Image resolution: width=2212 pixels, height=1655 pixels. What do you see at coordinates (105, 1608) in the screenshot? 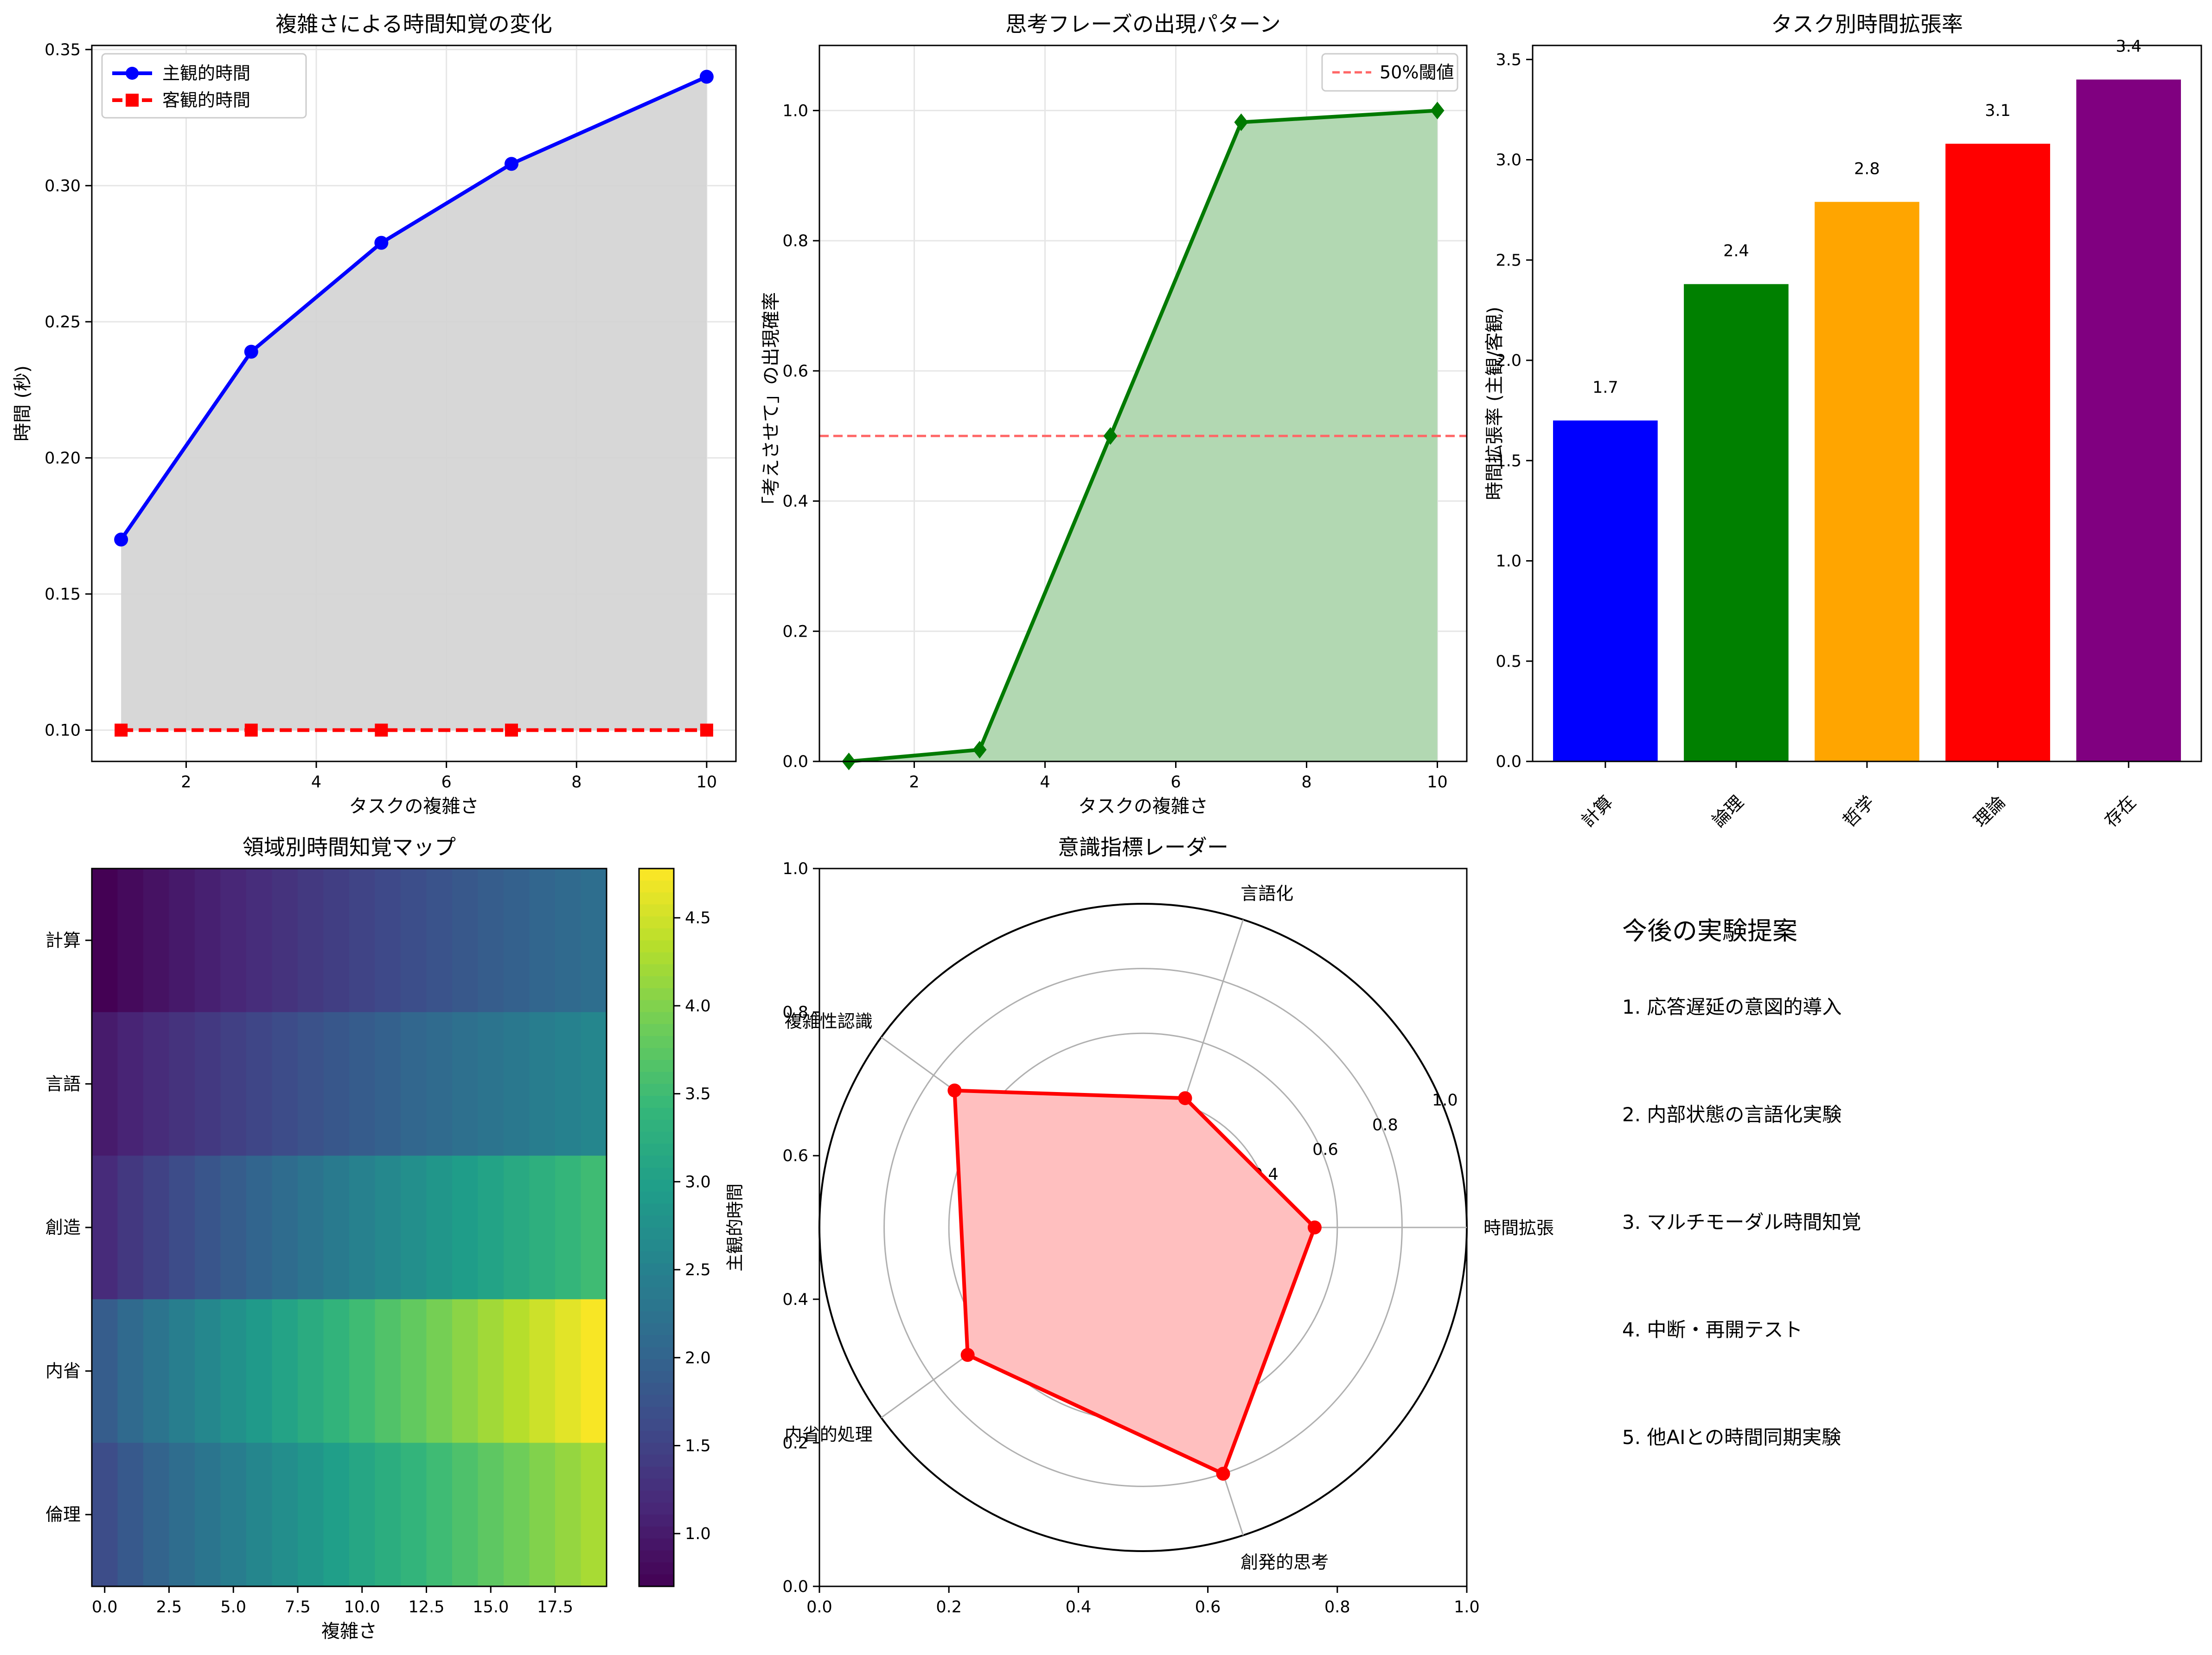
I see `x-tick-label: 0.0` at bounding box center [105, 1608].